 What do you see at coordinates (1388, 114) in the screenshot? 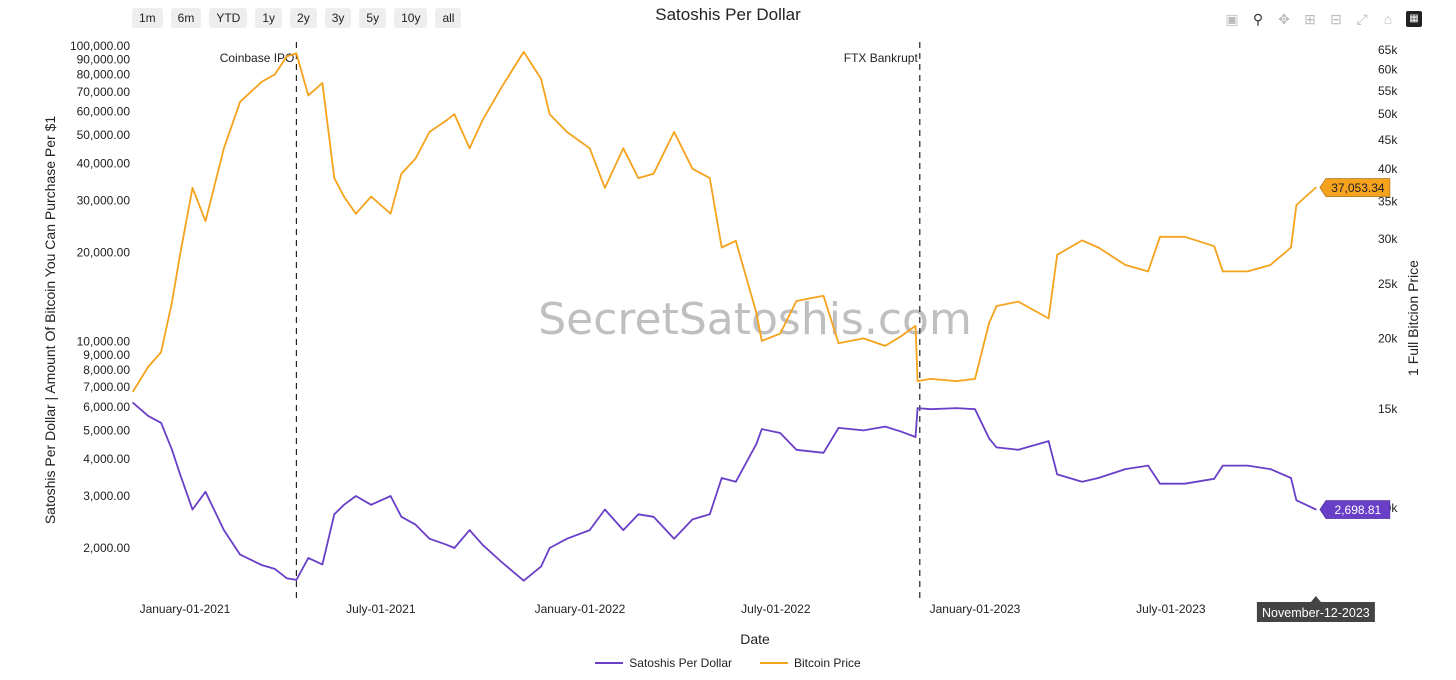
I see `y-right-tick-label: 50k` at bounding box center [1388, 114].